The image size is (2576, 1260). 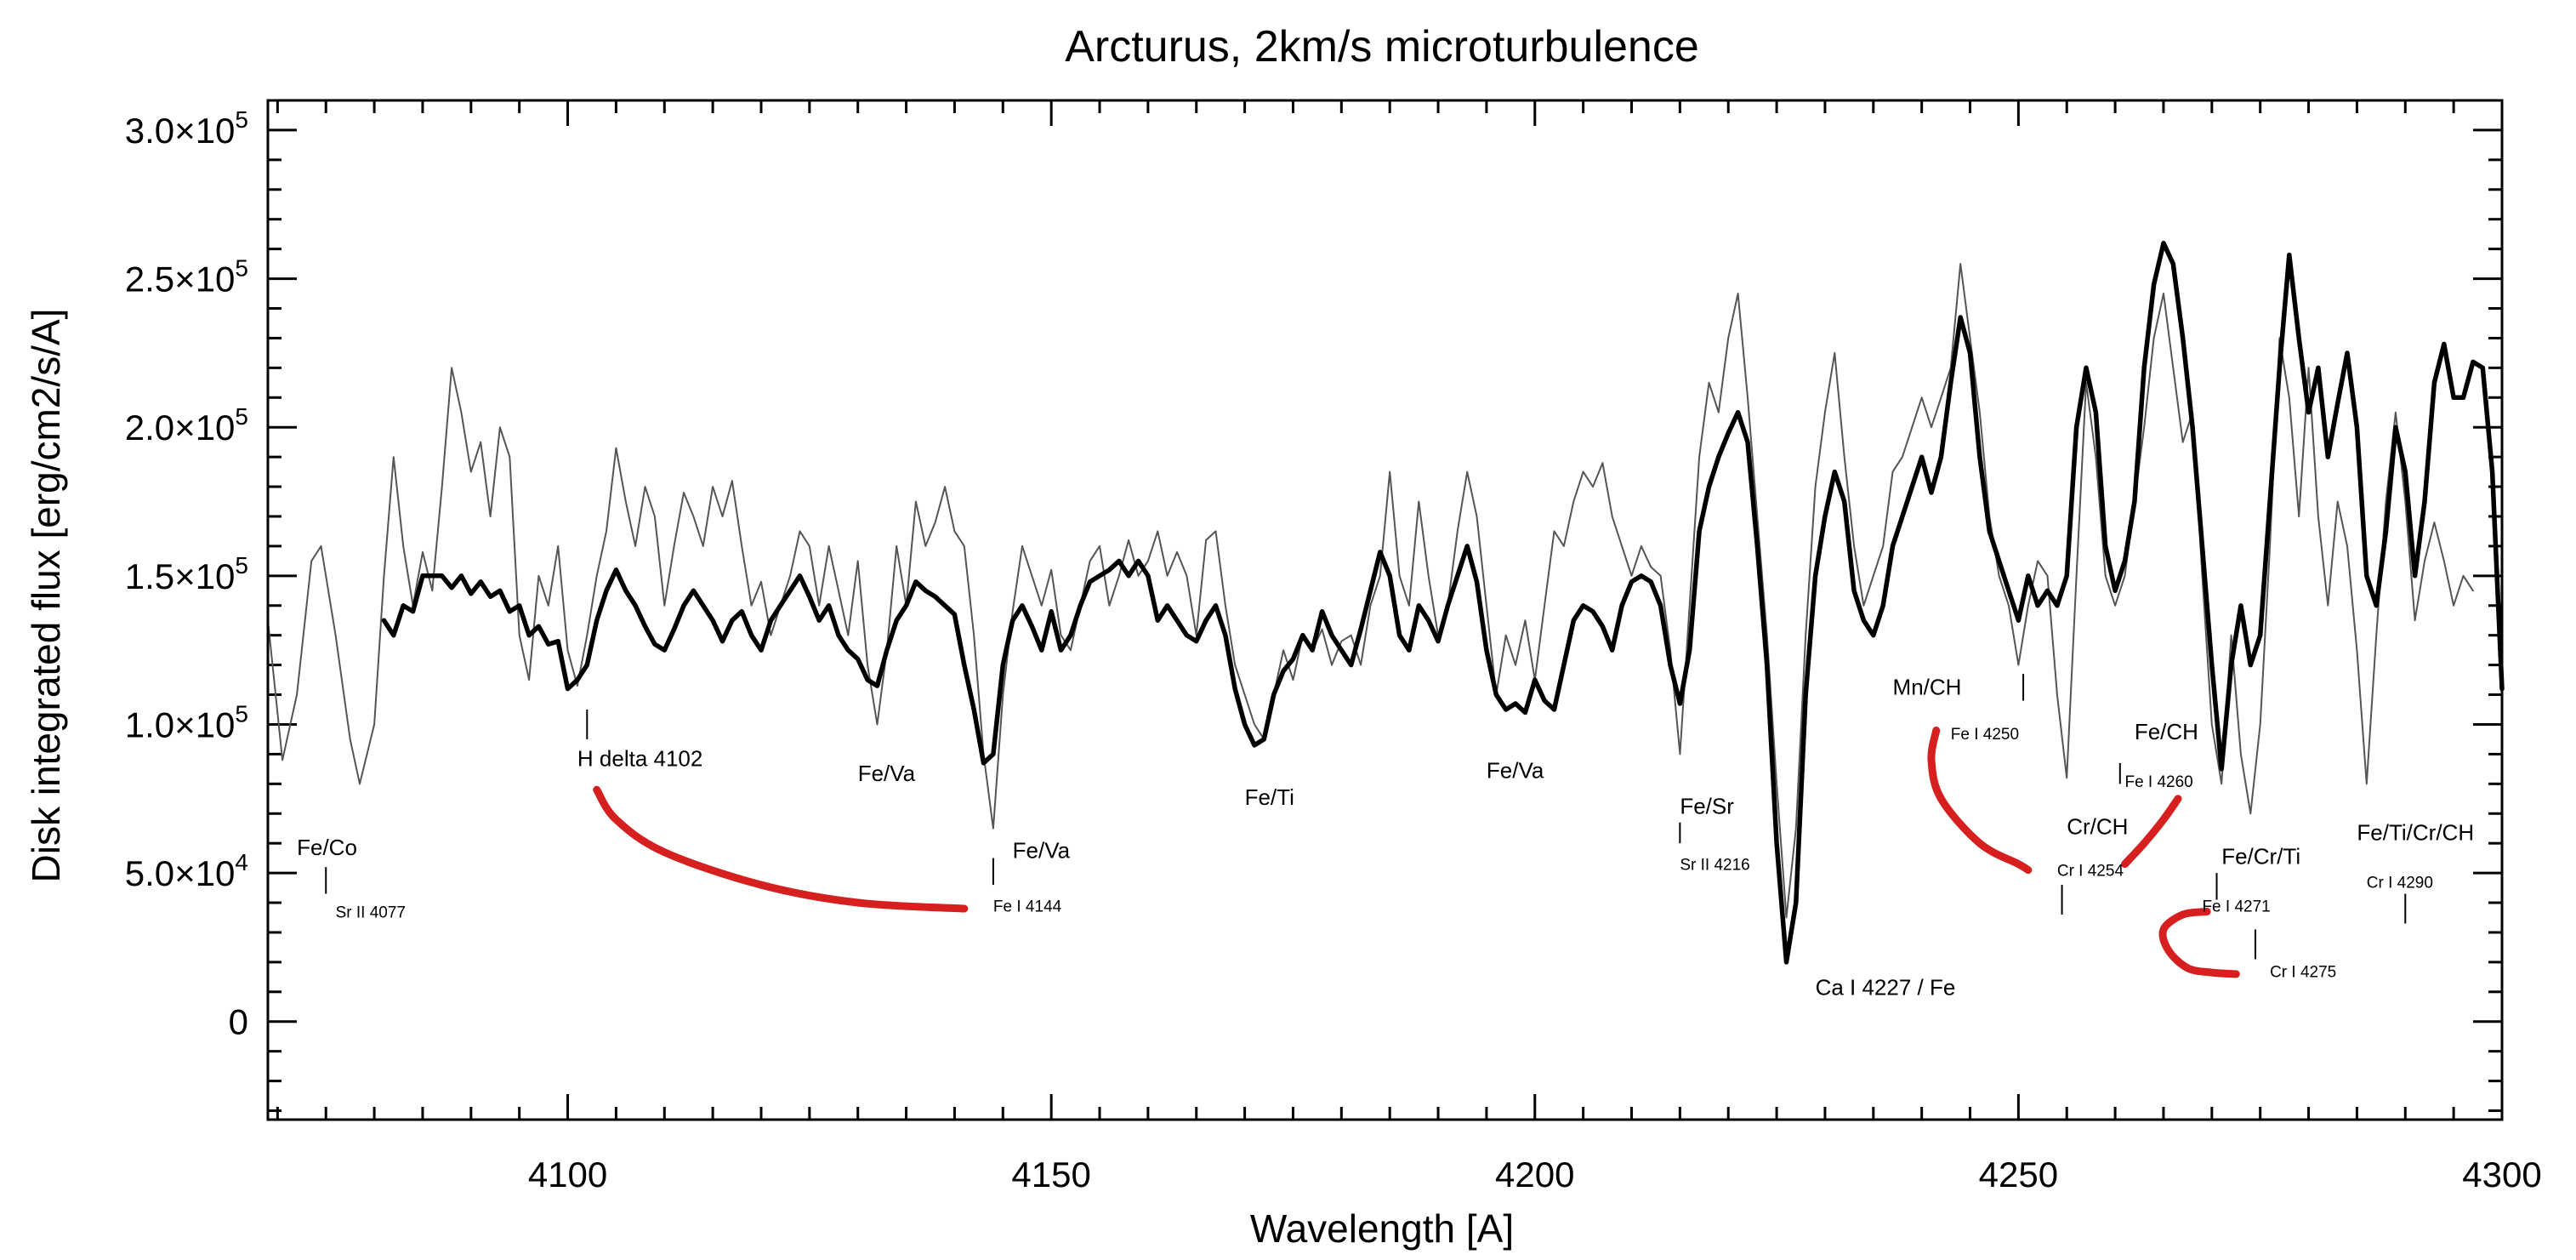 What do you see at coordinates (639, 758) in the screenshot?
I see `line-annotation: H delta 4102` at bounding box center [639, 758].